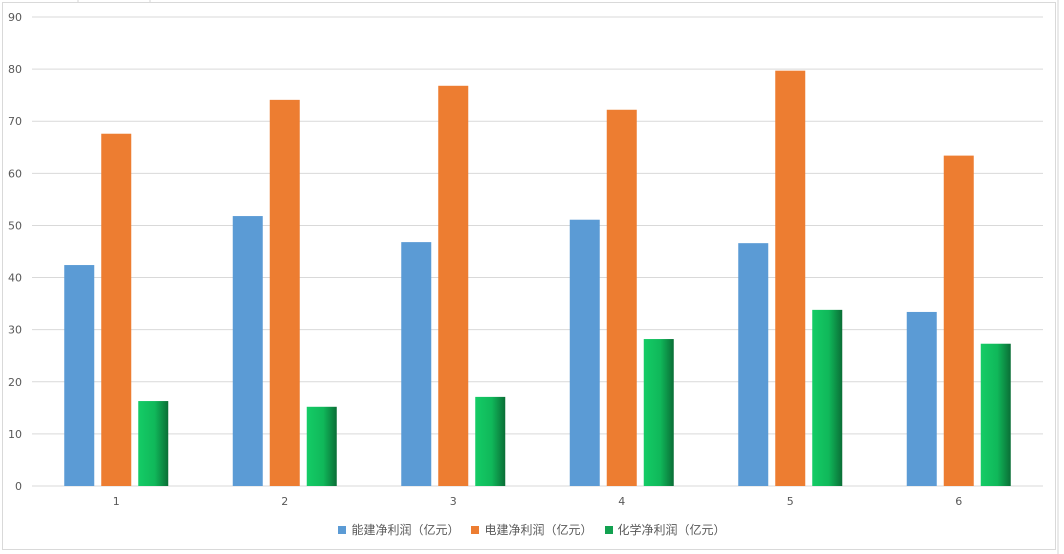 Image resolution: width=1064 pixels, height=554 pixels. I want to click on y-axis-tick-label: 80, so click(15, 69).